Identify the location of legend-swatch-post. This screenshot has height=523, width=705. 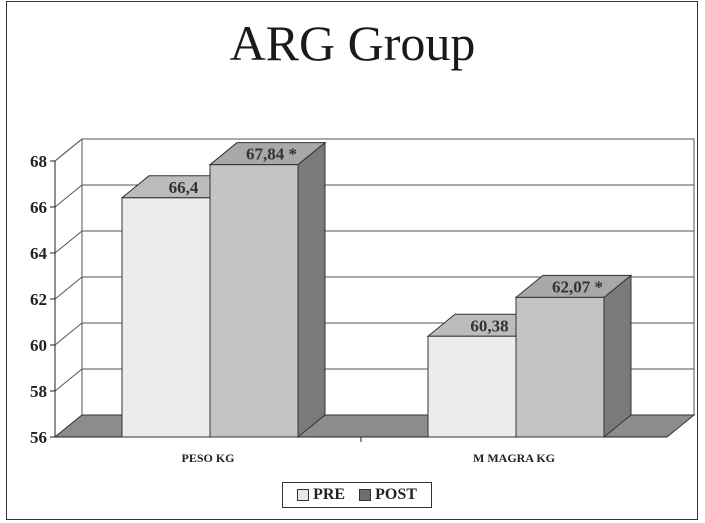
(365, 495).